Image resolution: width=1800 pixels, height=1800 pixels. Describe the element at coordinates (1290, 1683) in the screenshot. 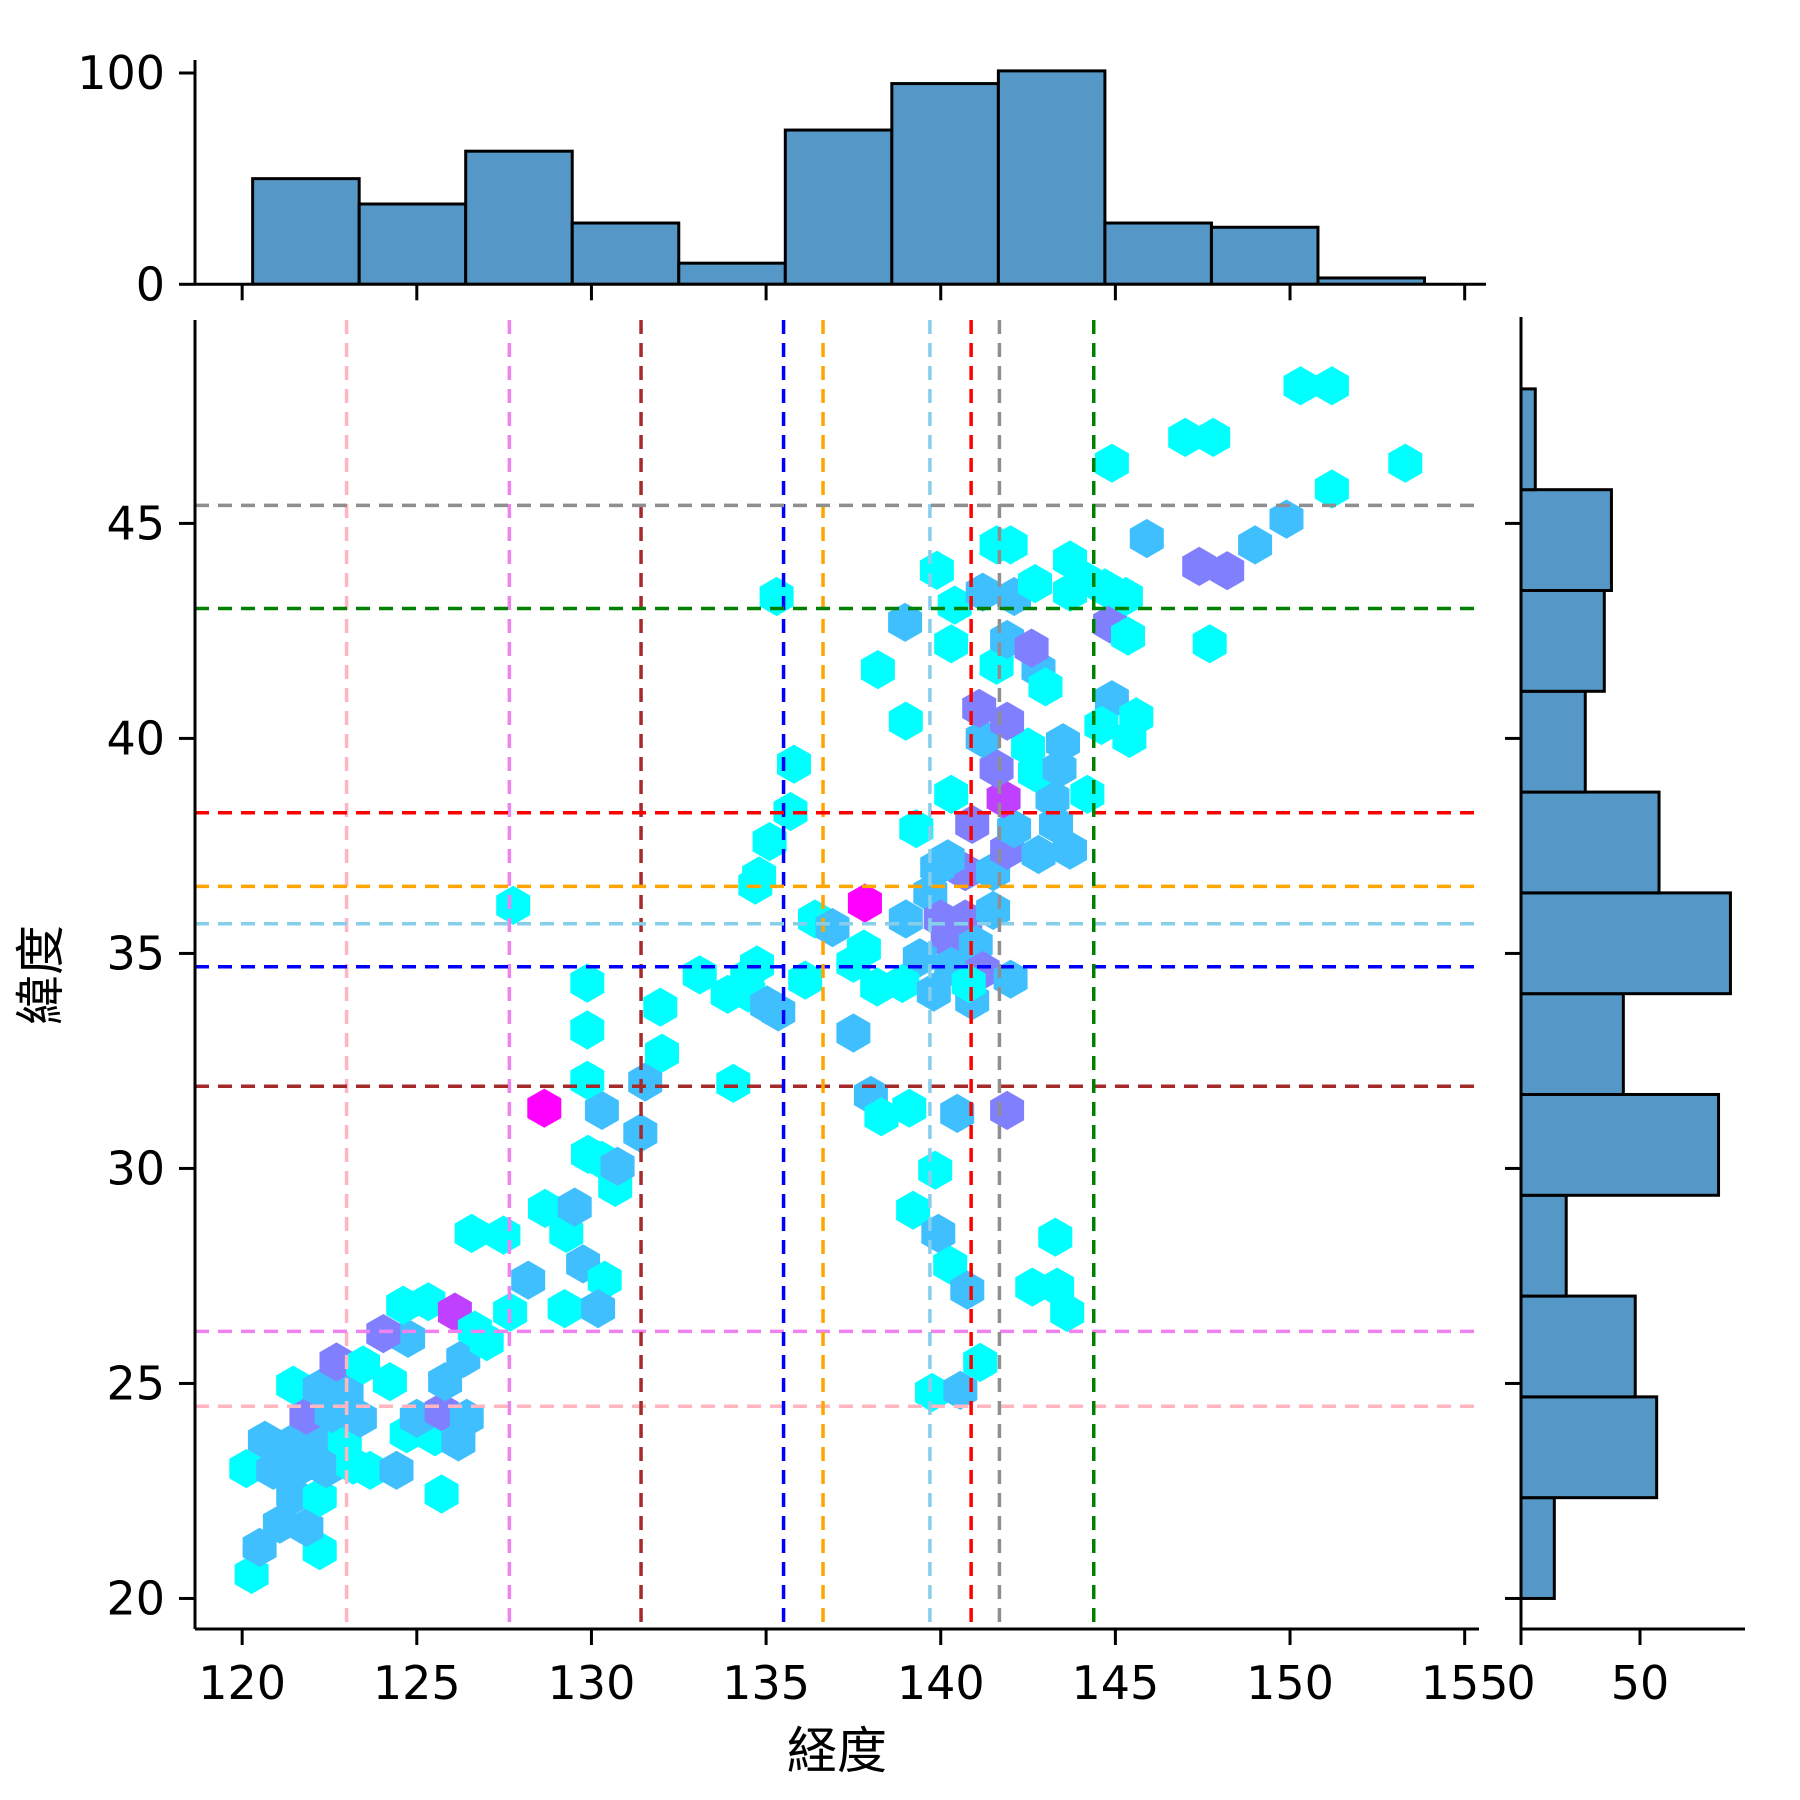

I see `tick-label: 150` at that location.